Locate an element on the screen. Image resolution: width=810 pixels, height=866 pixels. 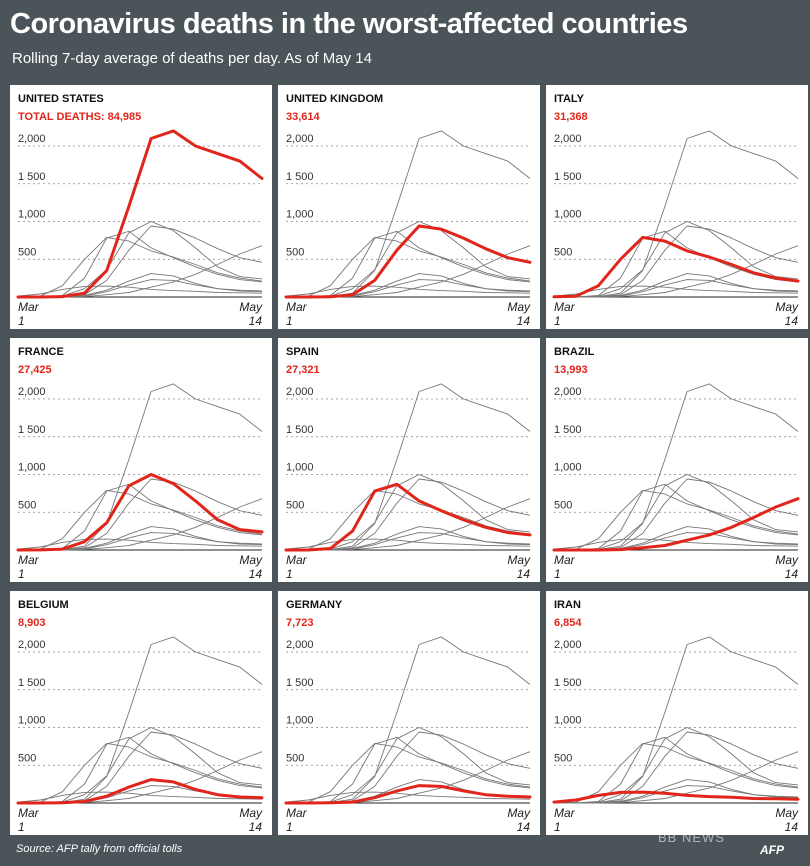
panel-spain: 500 1,000 1 500 2,000 Mar 1 May 14 SPAIN 27,321 is located at coordinates (409, 460).